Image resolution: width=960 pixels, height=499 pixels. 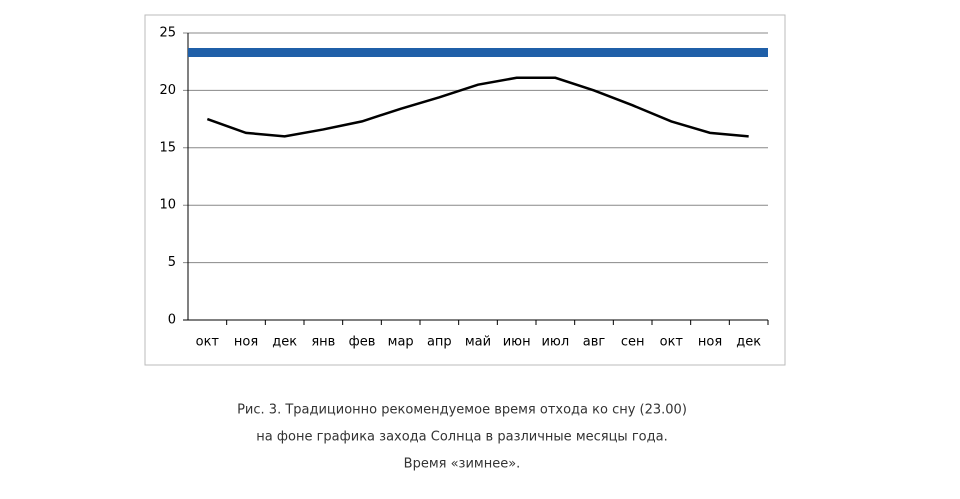 What do you see at coordinates (172, 262) in the screenshot?
I see `y-tick-label: 5` at bounding box center [172, 262].